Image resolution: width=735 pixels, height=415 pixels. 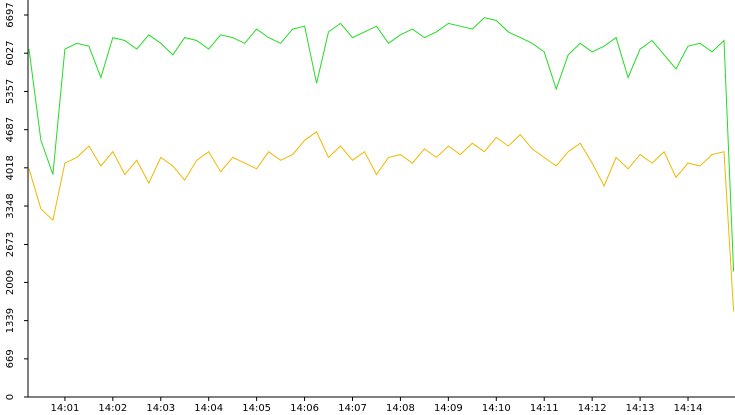 What do you see at coordinates (256, 408) in the screenshot?
I see `x-tick-label: 14:05` at bounding box center [256, 408].